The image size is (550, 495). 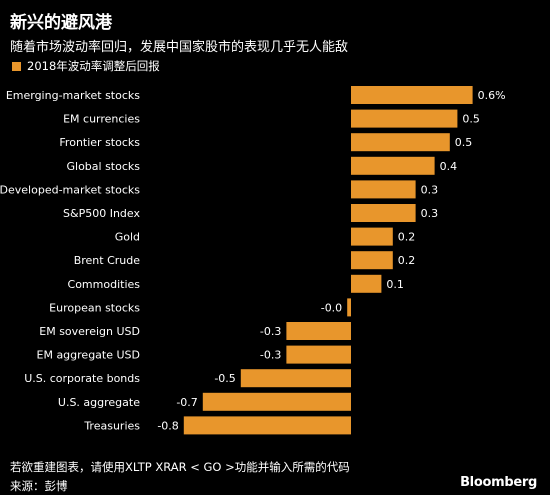 I want to click on category-label: Commodities, so click(x=104, y=284).